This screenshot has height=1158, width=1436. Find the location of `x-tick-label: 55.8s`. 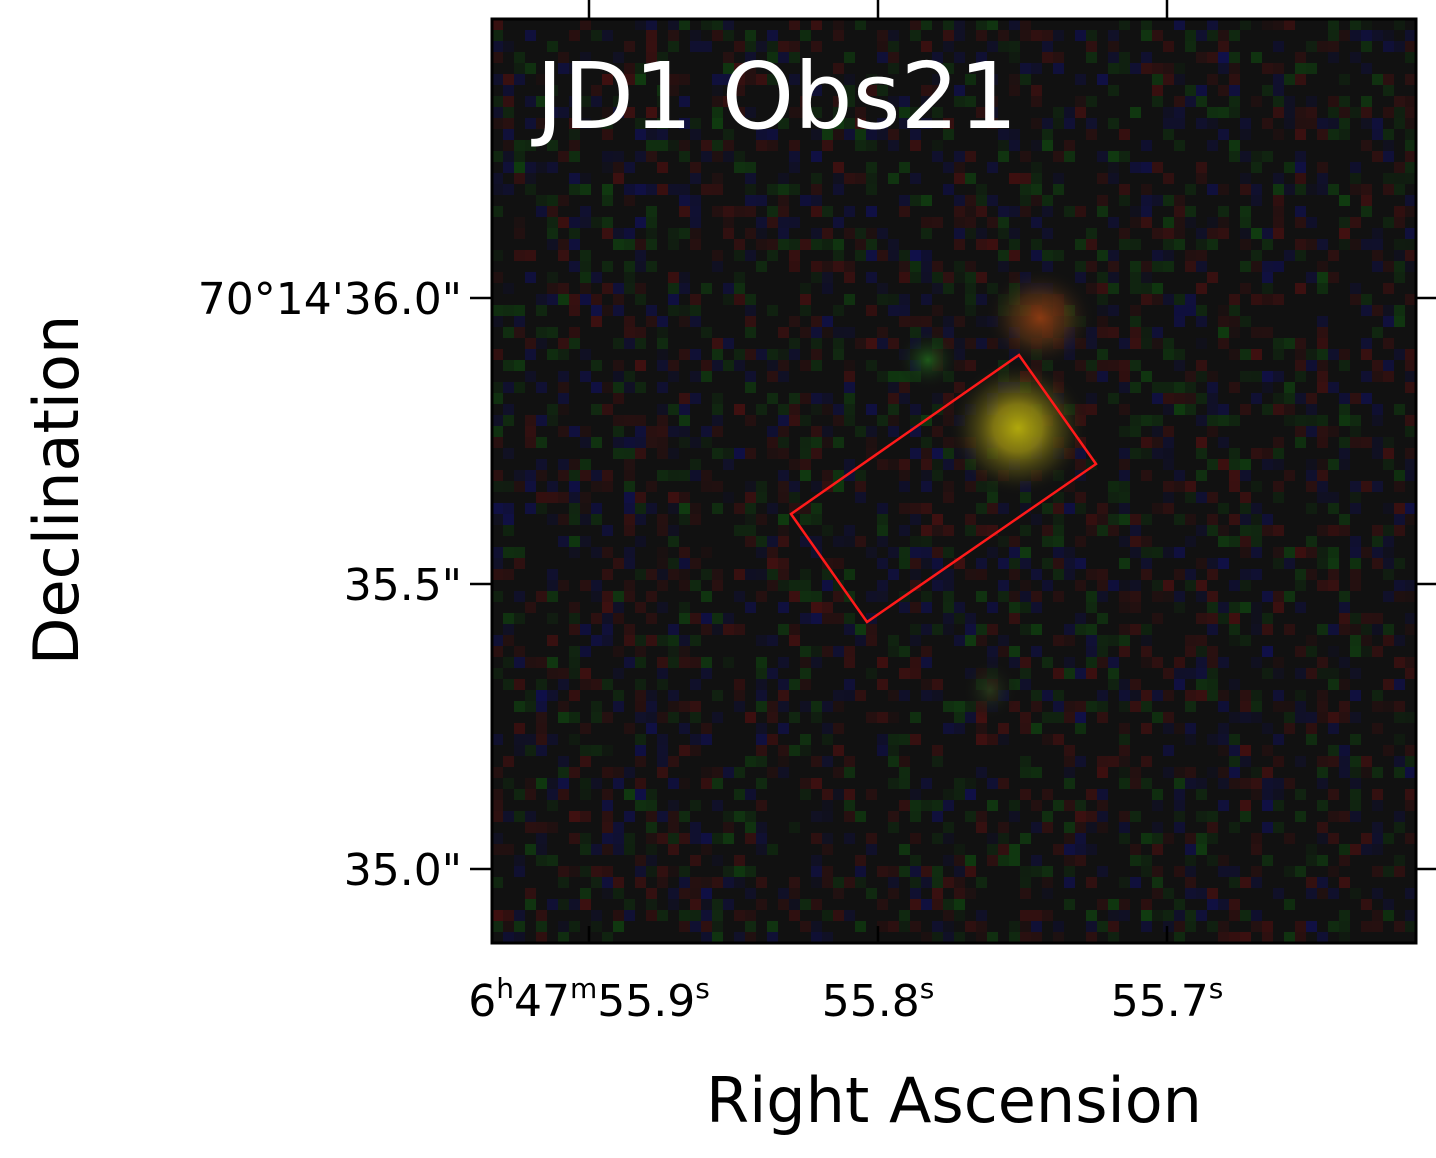

x-tick-label: 55.8s is located at coordinates (878, 999).